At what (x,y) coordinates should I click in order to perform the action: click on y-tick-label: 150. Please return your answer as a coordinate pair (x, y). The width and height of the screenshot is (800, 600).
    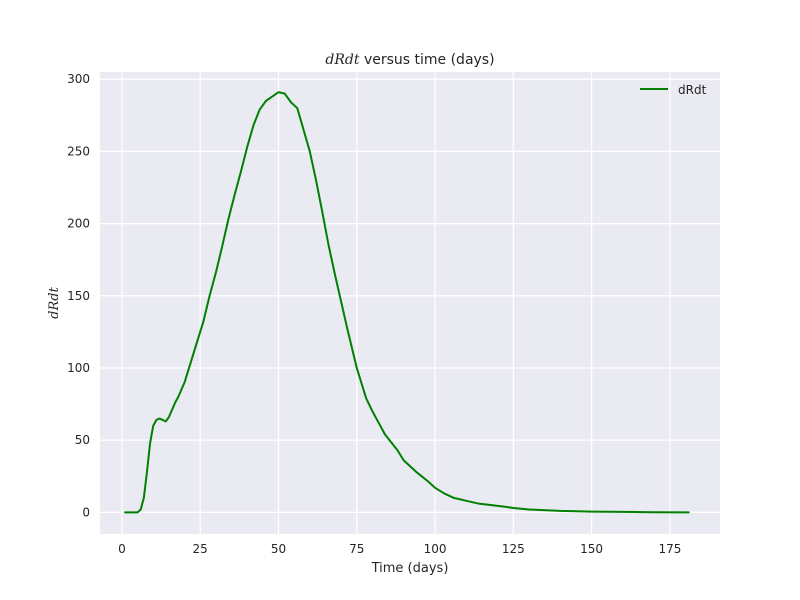
    Looking at the image, I should click on (78, 296).